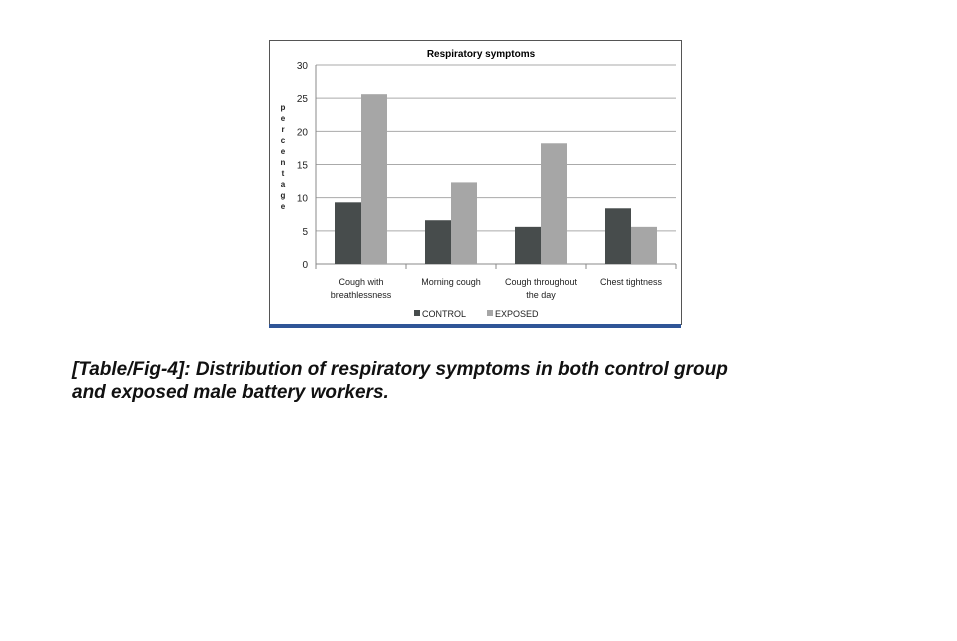 This screenshot has height=641, width=957. I want to click on legend-swatch-control, so click(417, 313).